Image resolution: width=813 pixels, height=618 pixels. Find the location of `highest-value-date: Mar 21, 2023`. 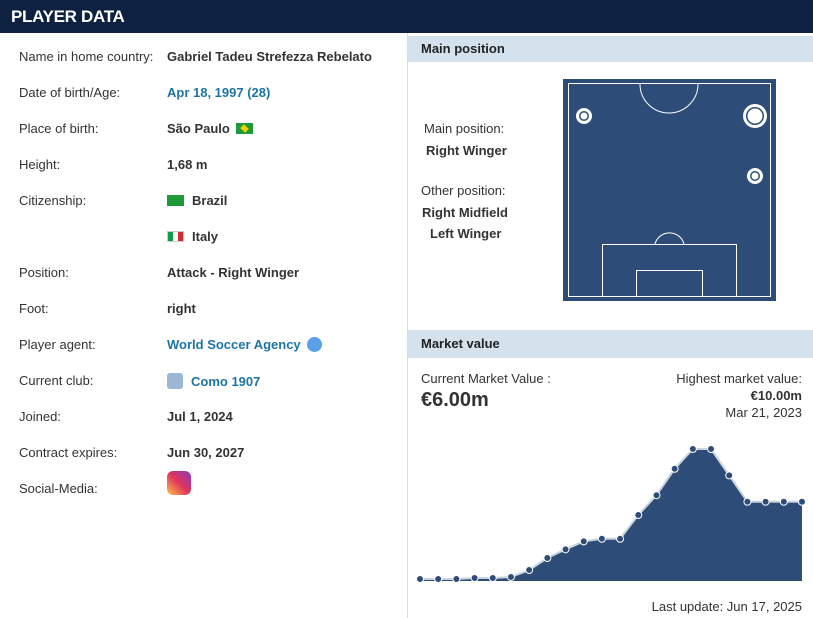

highest-value-date: Mar 21, 2023 is located at coordinates (763, 412).